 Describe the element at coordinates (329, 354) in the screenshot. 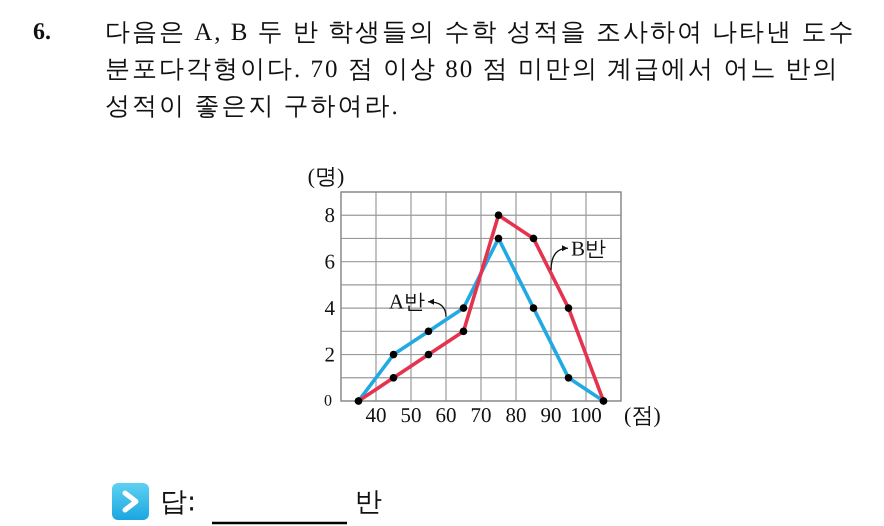

I see `y-tick-label: 2` at that location.